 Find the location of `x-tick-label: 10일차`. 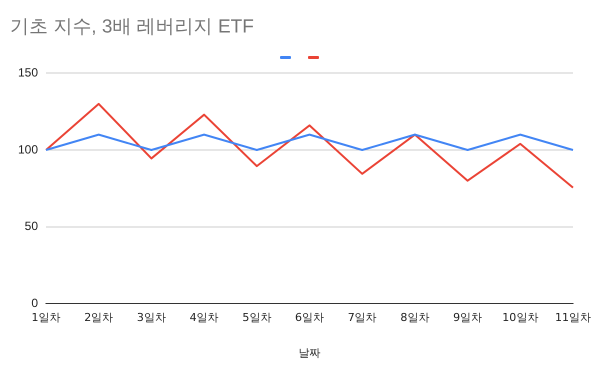

x-tick-label: 10일차 is located at coordinates (520, 317).